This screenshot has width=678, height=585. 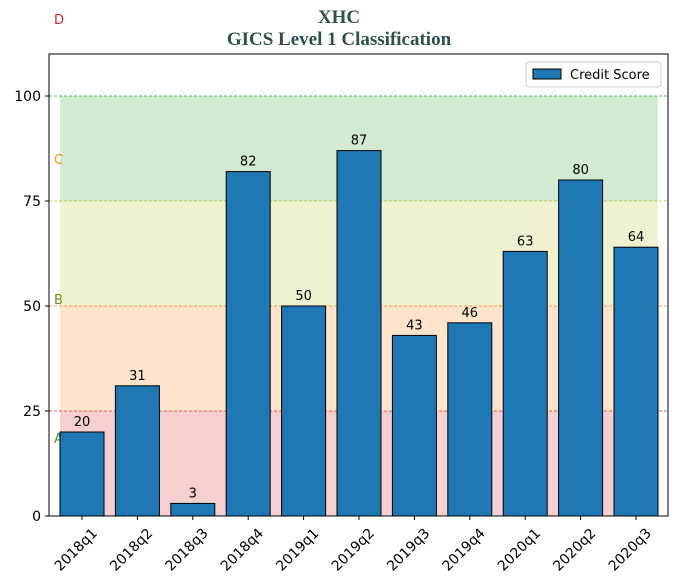 I want to click on band-label-b: B, so click(x=58, y=300).